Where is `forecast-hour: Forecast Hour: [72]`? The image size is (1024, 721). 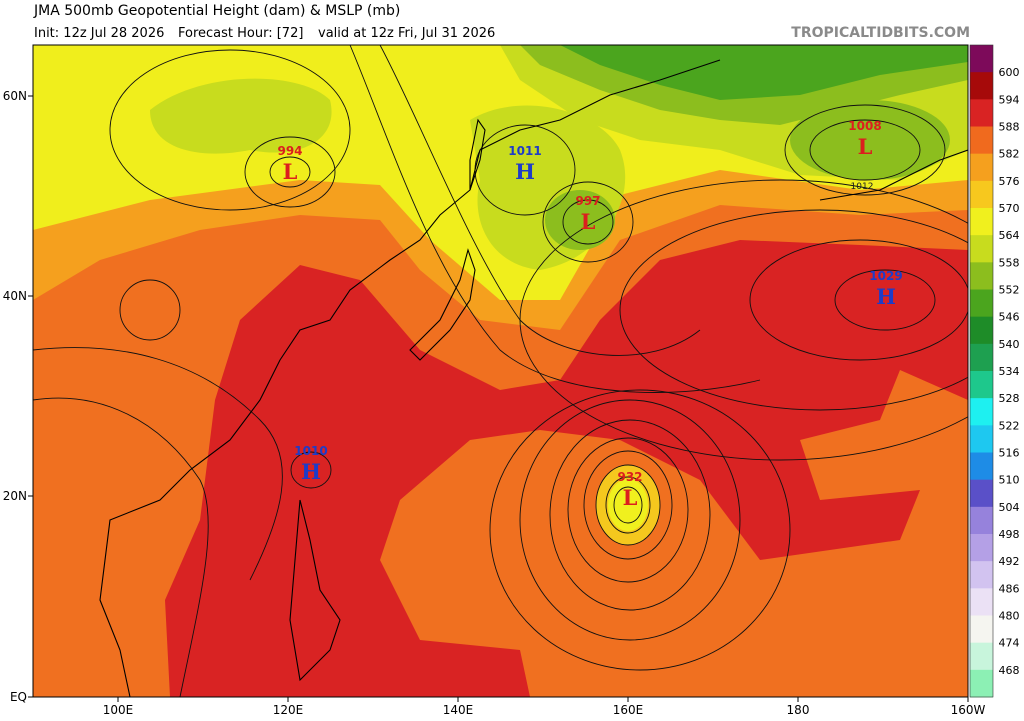 forecast-hour: Forecast Hour: [72] is located at coordinates (240, 33).